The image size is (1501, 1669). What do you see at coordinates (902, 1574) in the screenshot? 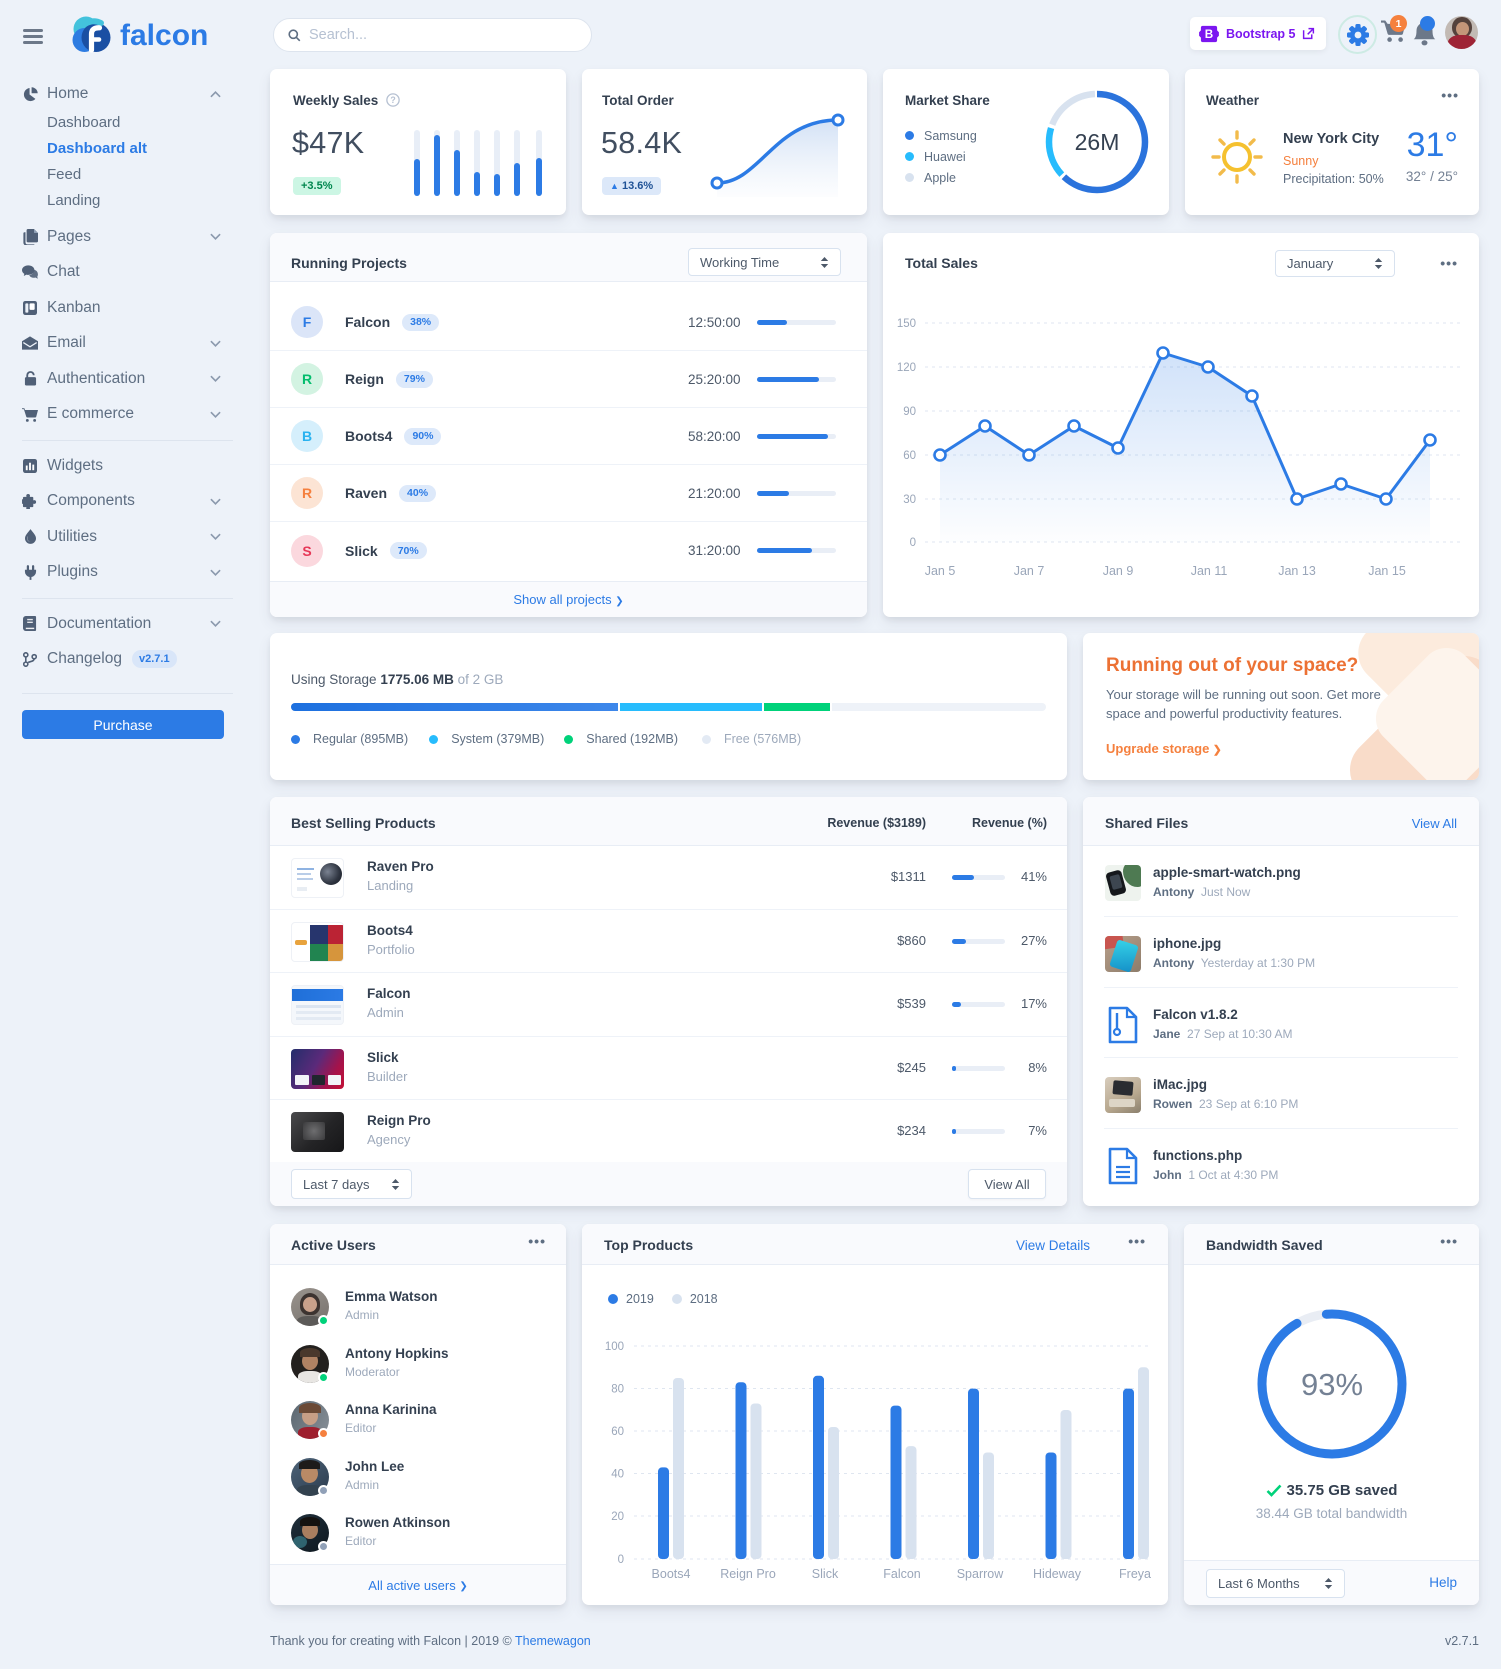
I see `svg-text: Falcon` at bounding box center [902, 1574].